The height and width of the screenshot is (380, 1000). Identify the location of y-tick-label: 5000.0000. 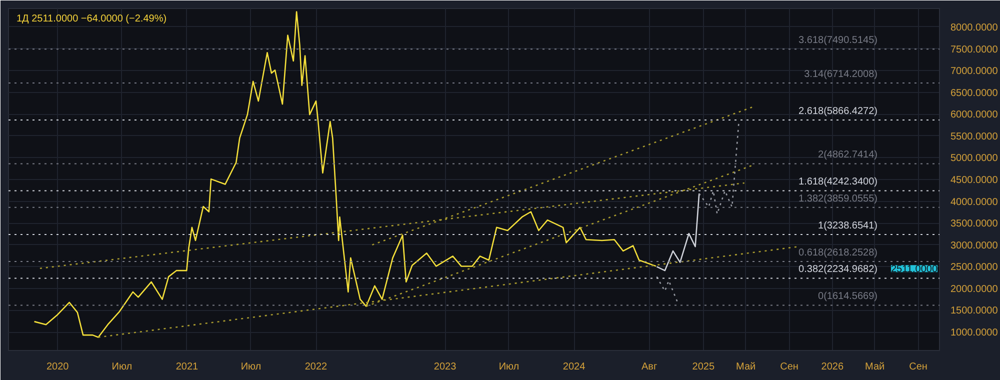
(974, 158).